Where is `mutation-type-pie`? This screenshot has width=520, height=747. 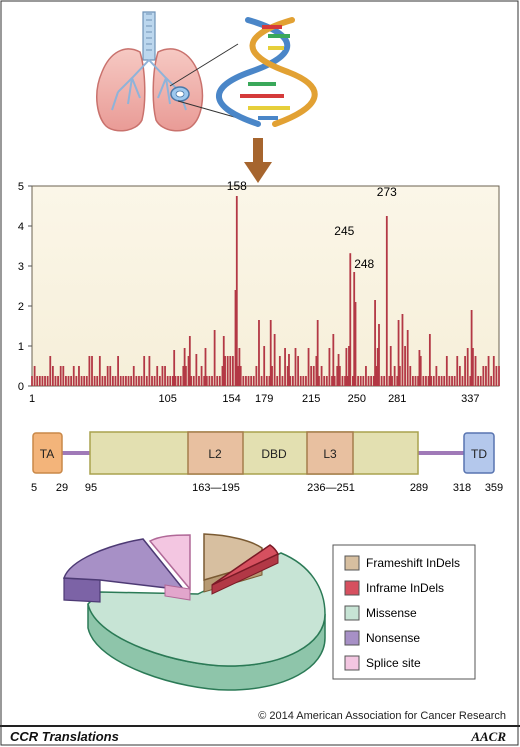
mutation-type-pie is located at coordinates (194, 612).